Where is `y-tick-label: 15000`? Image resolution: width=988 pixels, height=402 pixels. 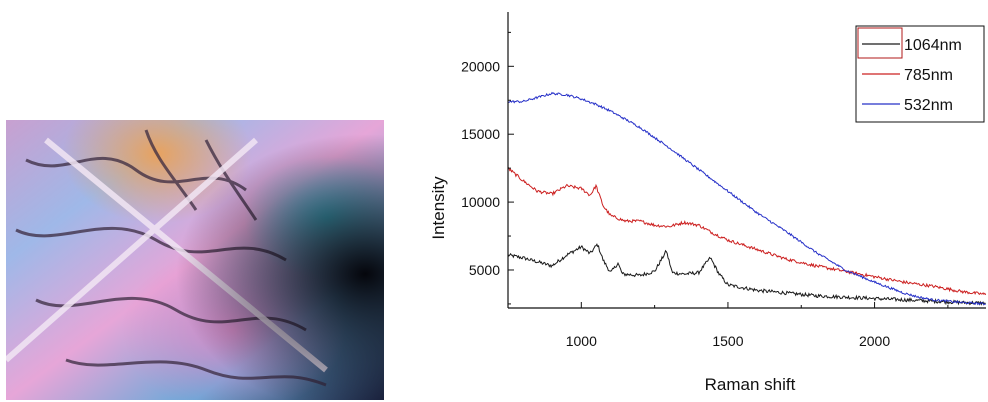
y-tick-label: 15000 is located at coordinates (480, 134).